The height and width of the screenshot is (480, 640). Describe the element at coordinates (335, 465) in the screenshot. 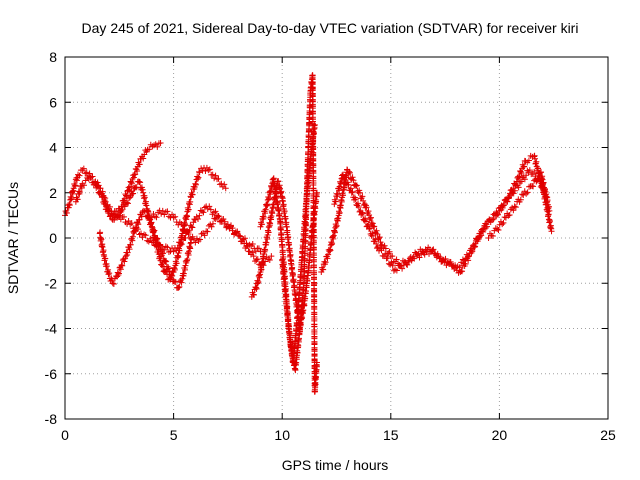

I see `x-axis-label: GPS time / hours` at that location.